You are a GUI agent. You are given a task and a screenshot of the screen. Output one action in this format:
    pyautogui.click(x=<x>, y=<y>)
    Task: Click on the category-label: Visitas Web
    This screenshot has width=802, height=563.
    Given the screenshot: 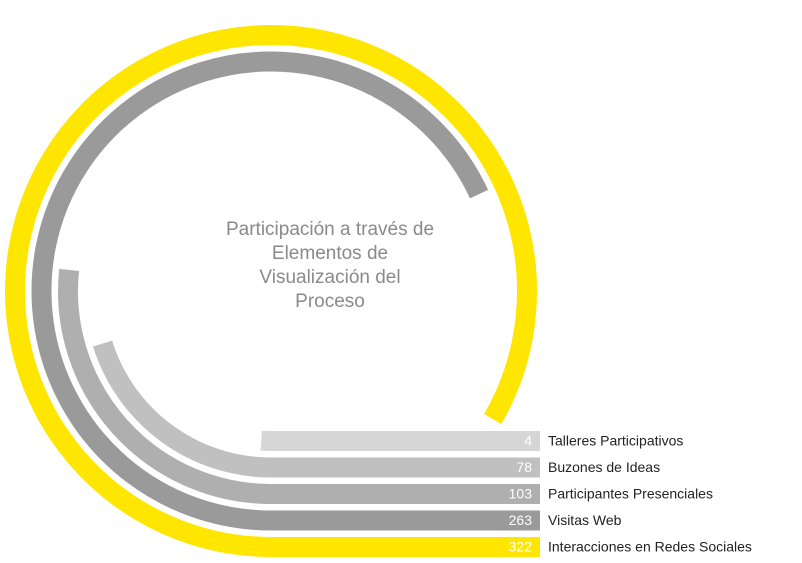 What is the action you would take?
    pyautogui.click(x=585, y=520)
    